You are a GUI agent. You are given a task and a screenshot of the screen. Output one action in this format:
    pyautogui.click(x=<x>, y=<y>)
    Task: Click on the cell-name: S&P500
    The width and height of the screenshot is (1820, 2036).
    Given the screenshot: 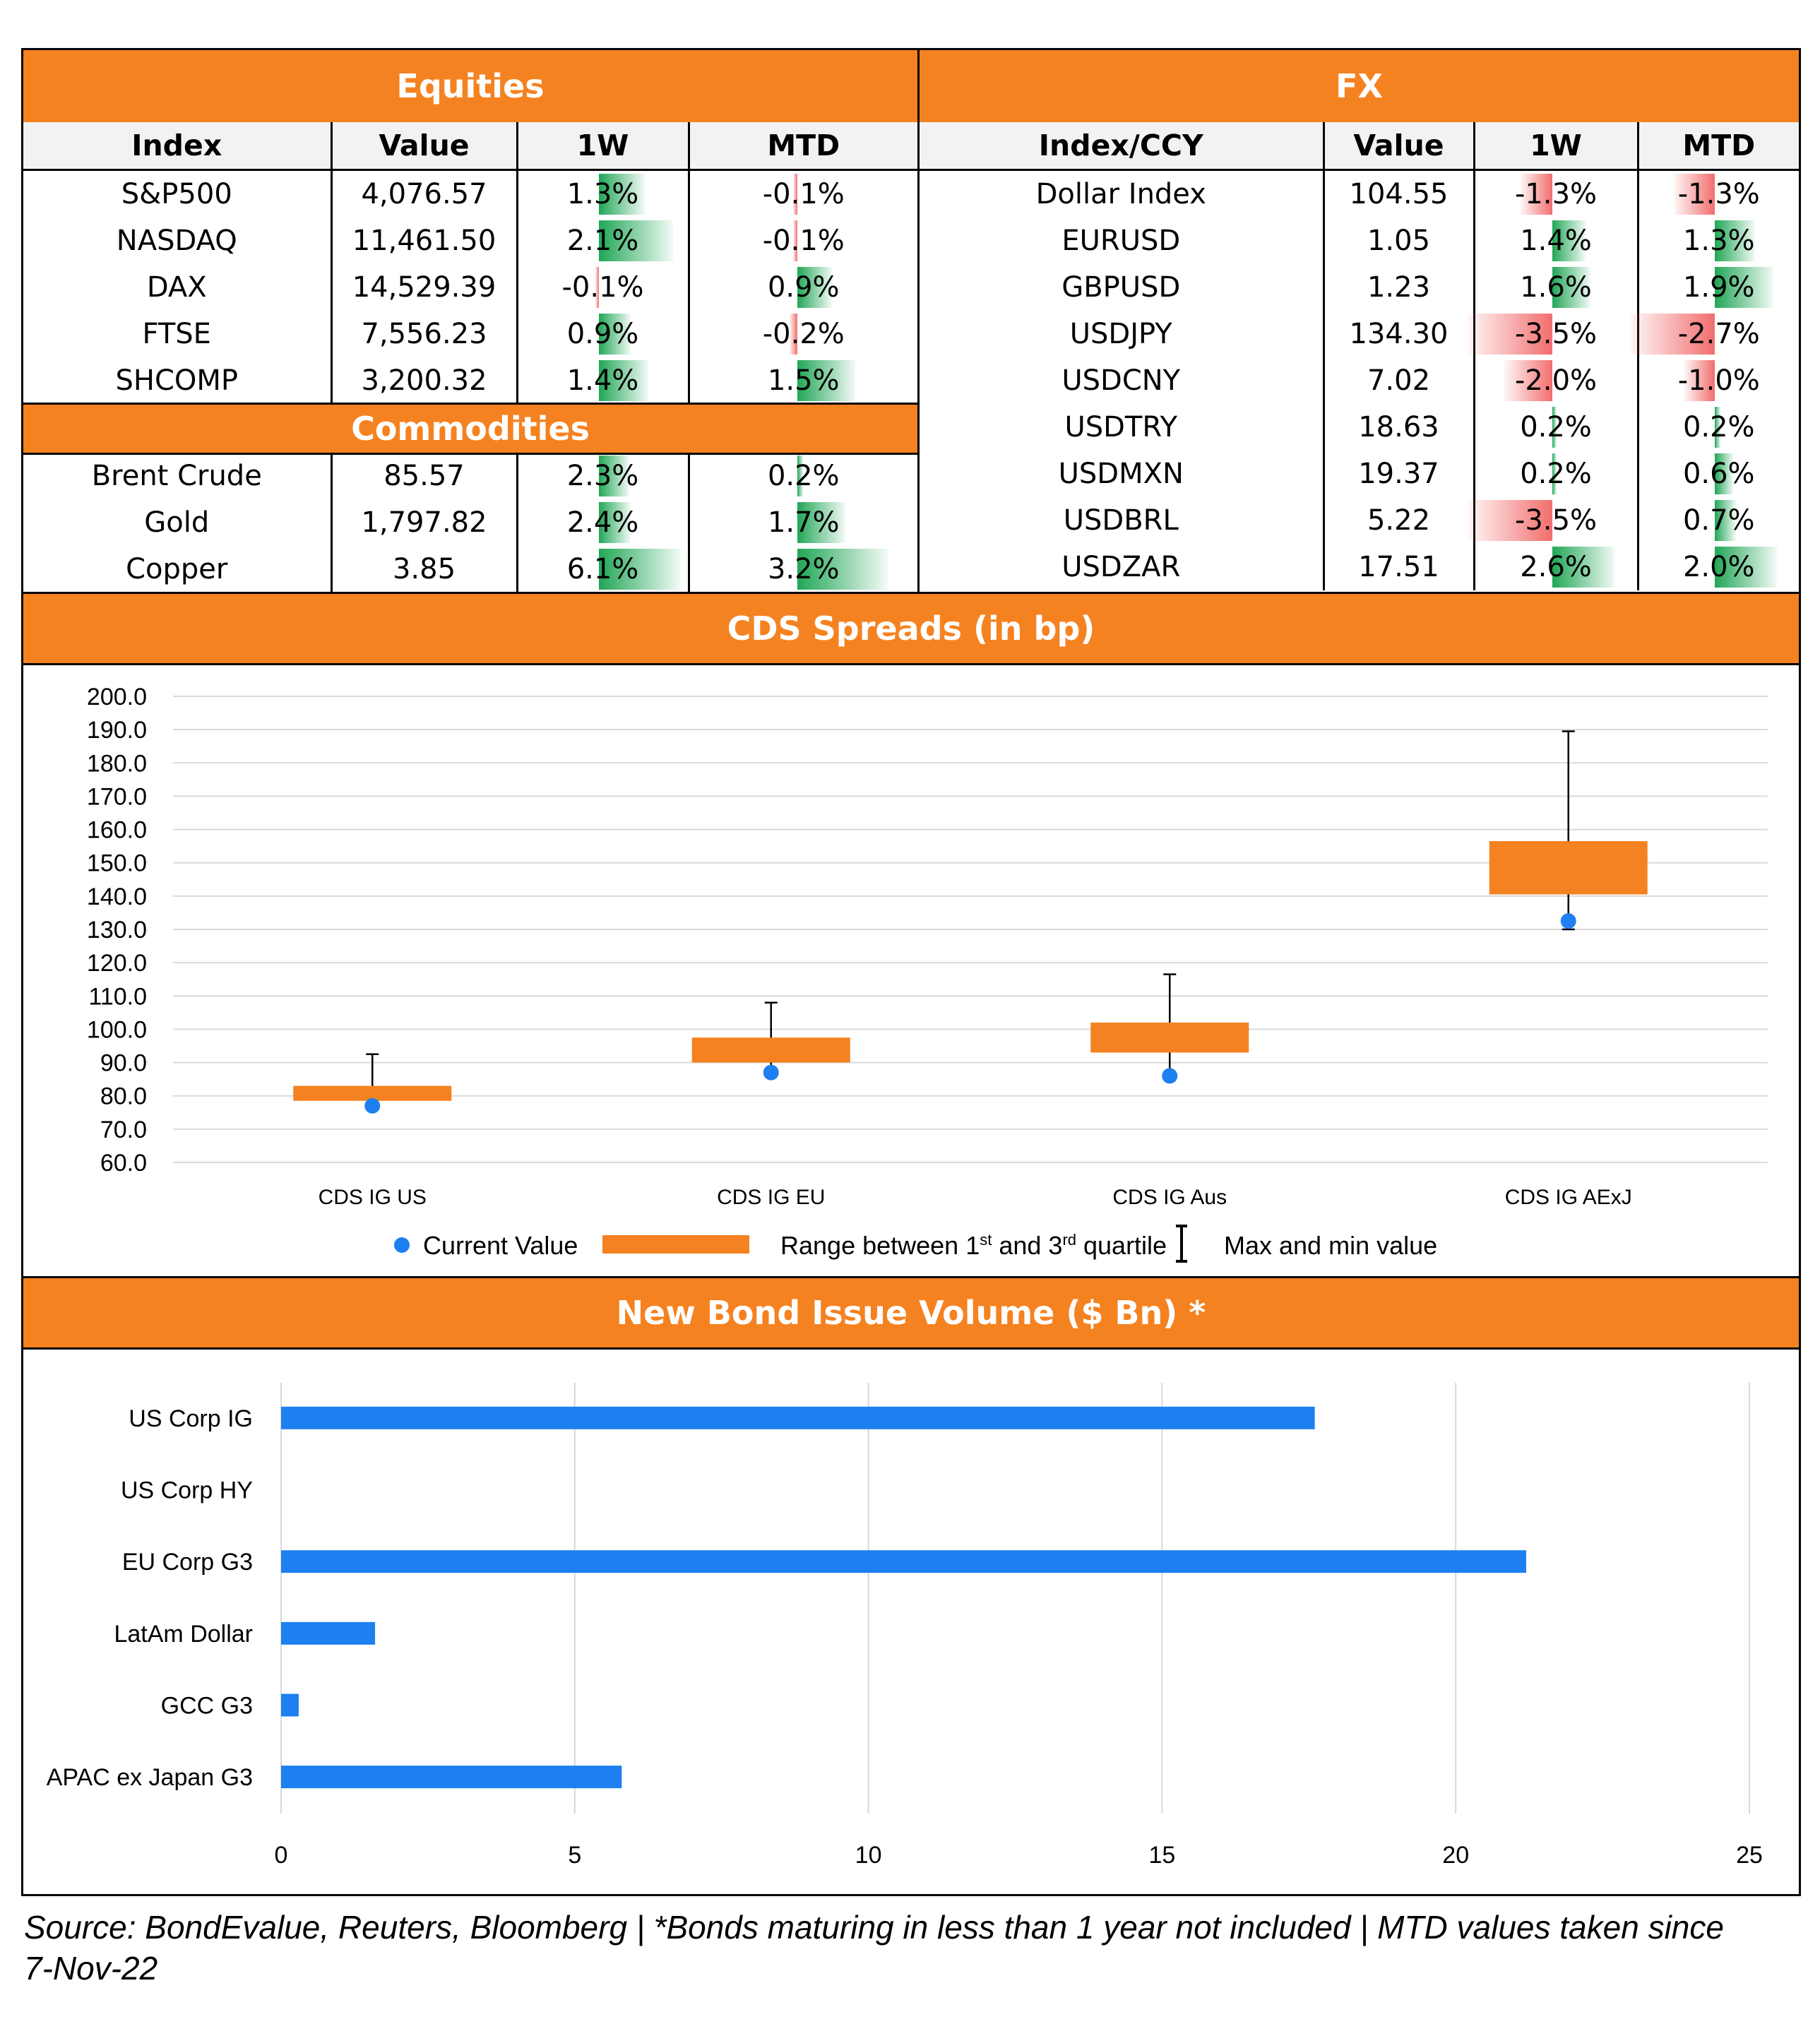 What is the action you would take?
    pyautogui.click(x=177, y=194)
    